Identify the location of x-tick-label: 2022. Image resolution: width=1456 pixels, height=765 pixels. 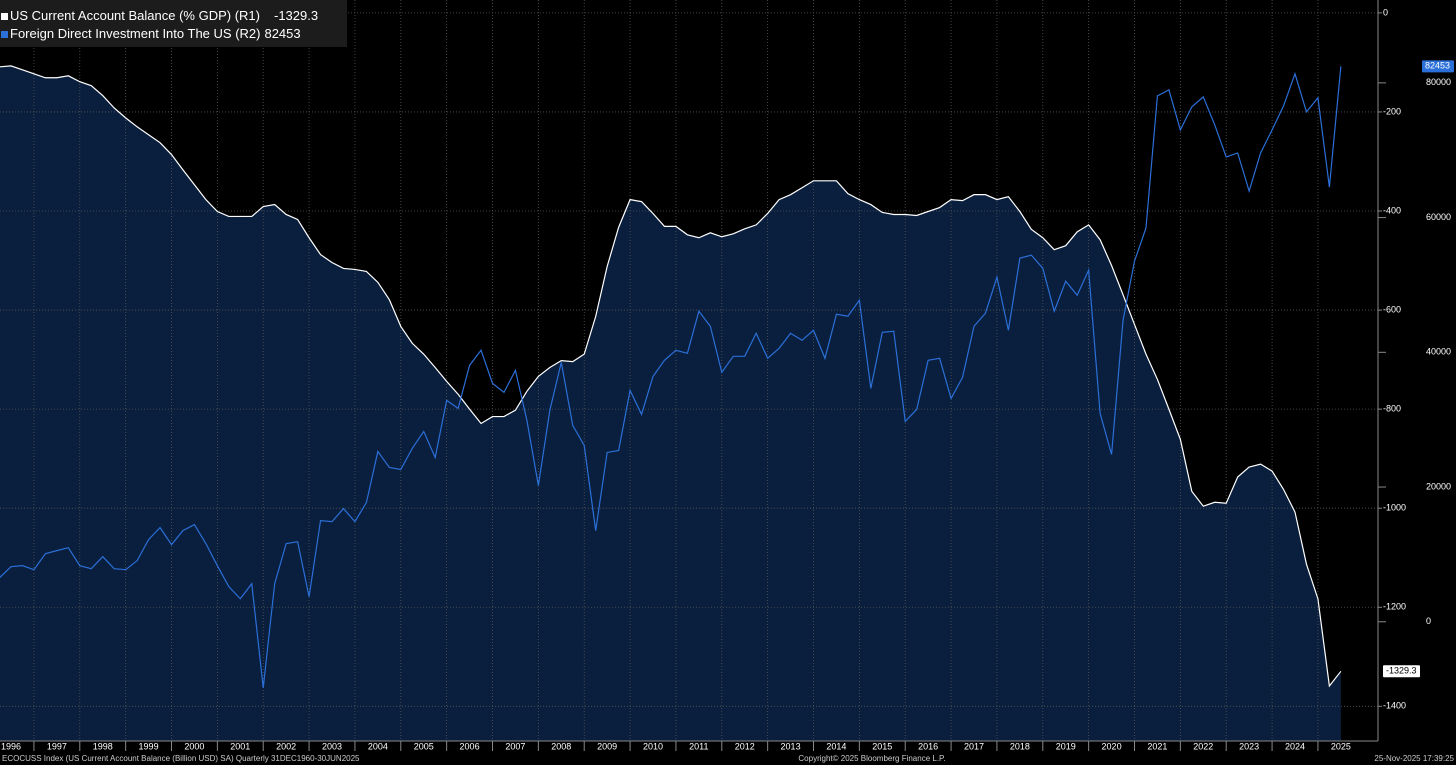
(1203, 746).